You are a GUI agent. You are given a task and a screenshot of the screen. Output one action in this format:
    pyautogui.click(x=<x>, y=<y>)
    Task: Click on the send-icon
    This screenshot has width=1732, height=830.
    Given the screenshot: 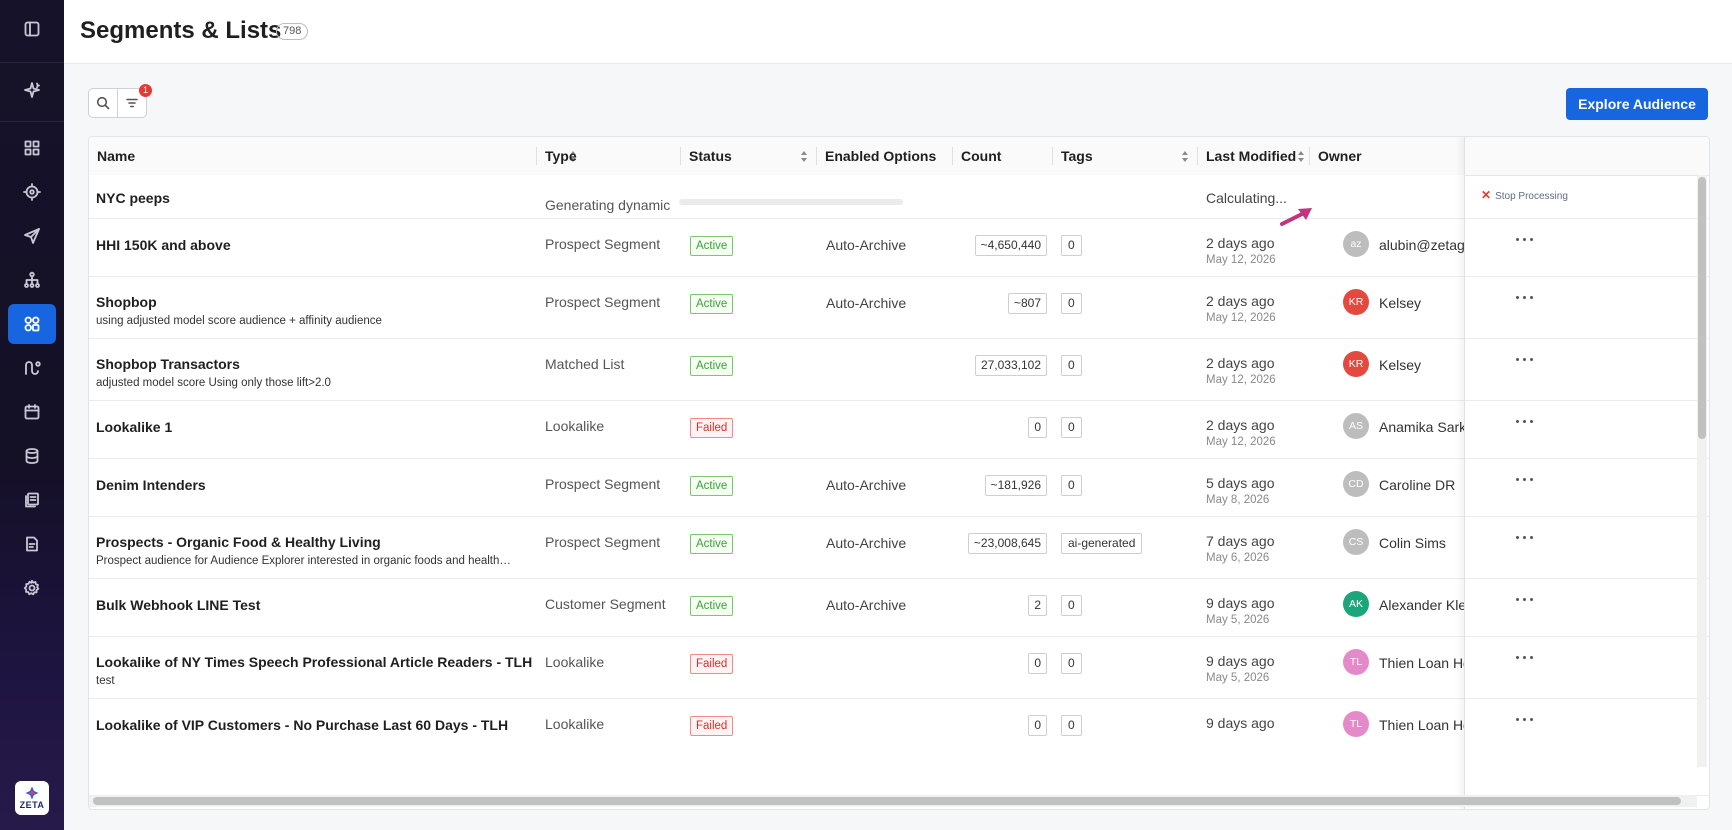 What is the action you would take?
    pyautogui.click(x=32, y=236)
    